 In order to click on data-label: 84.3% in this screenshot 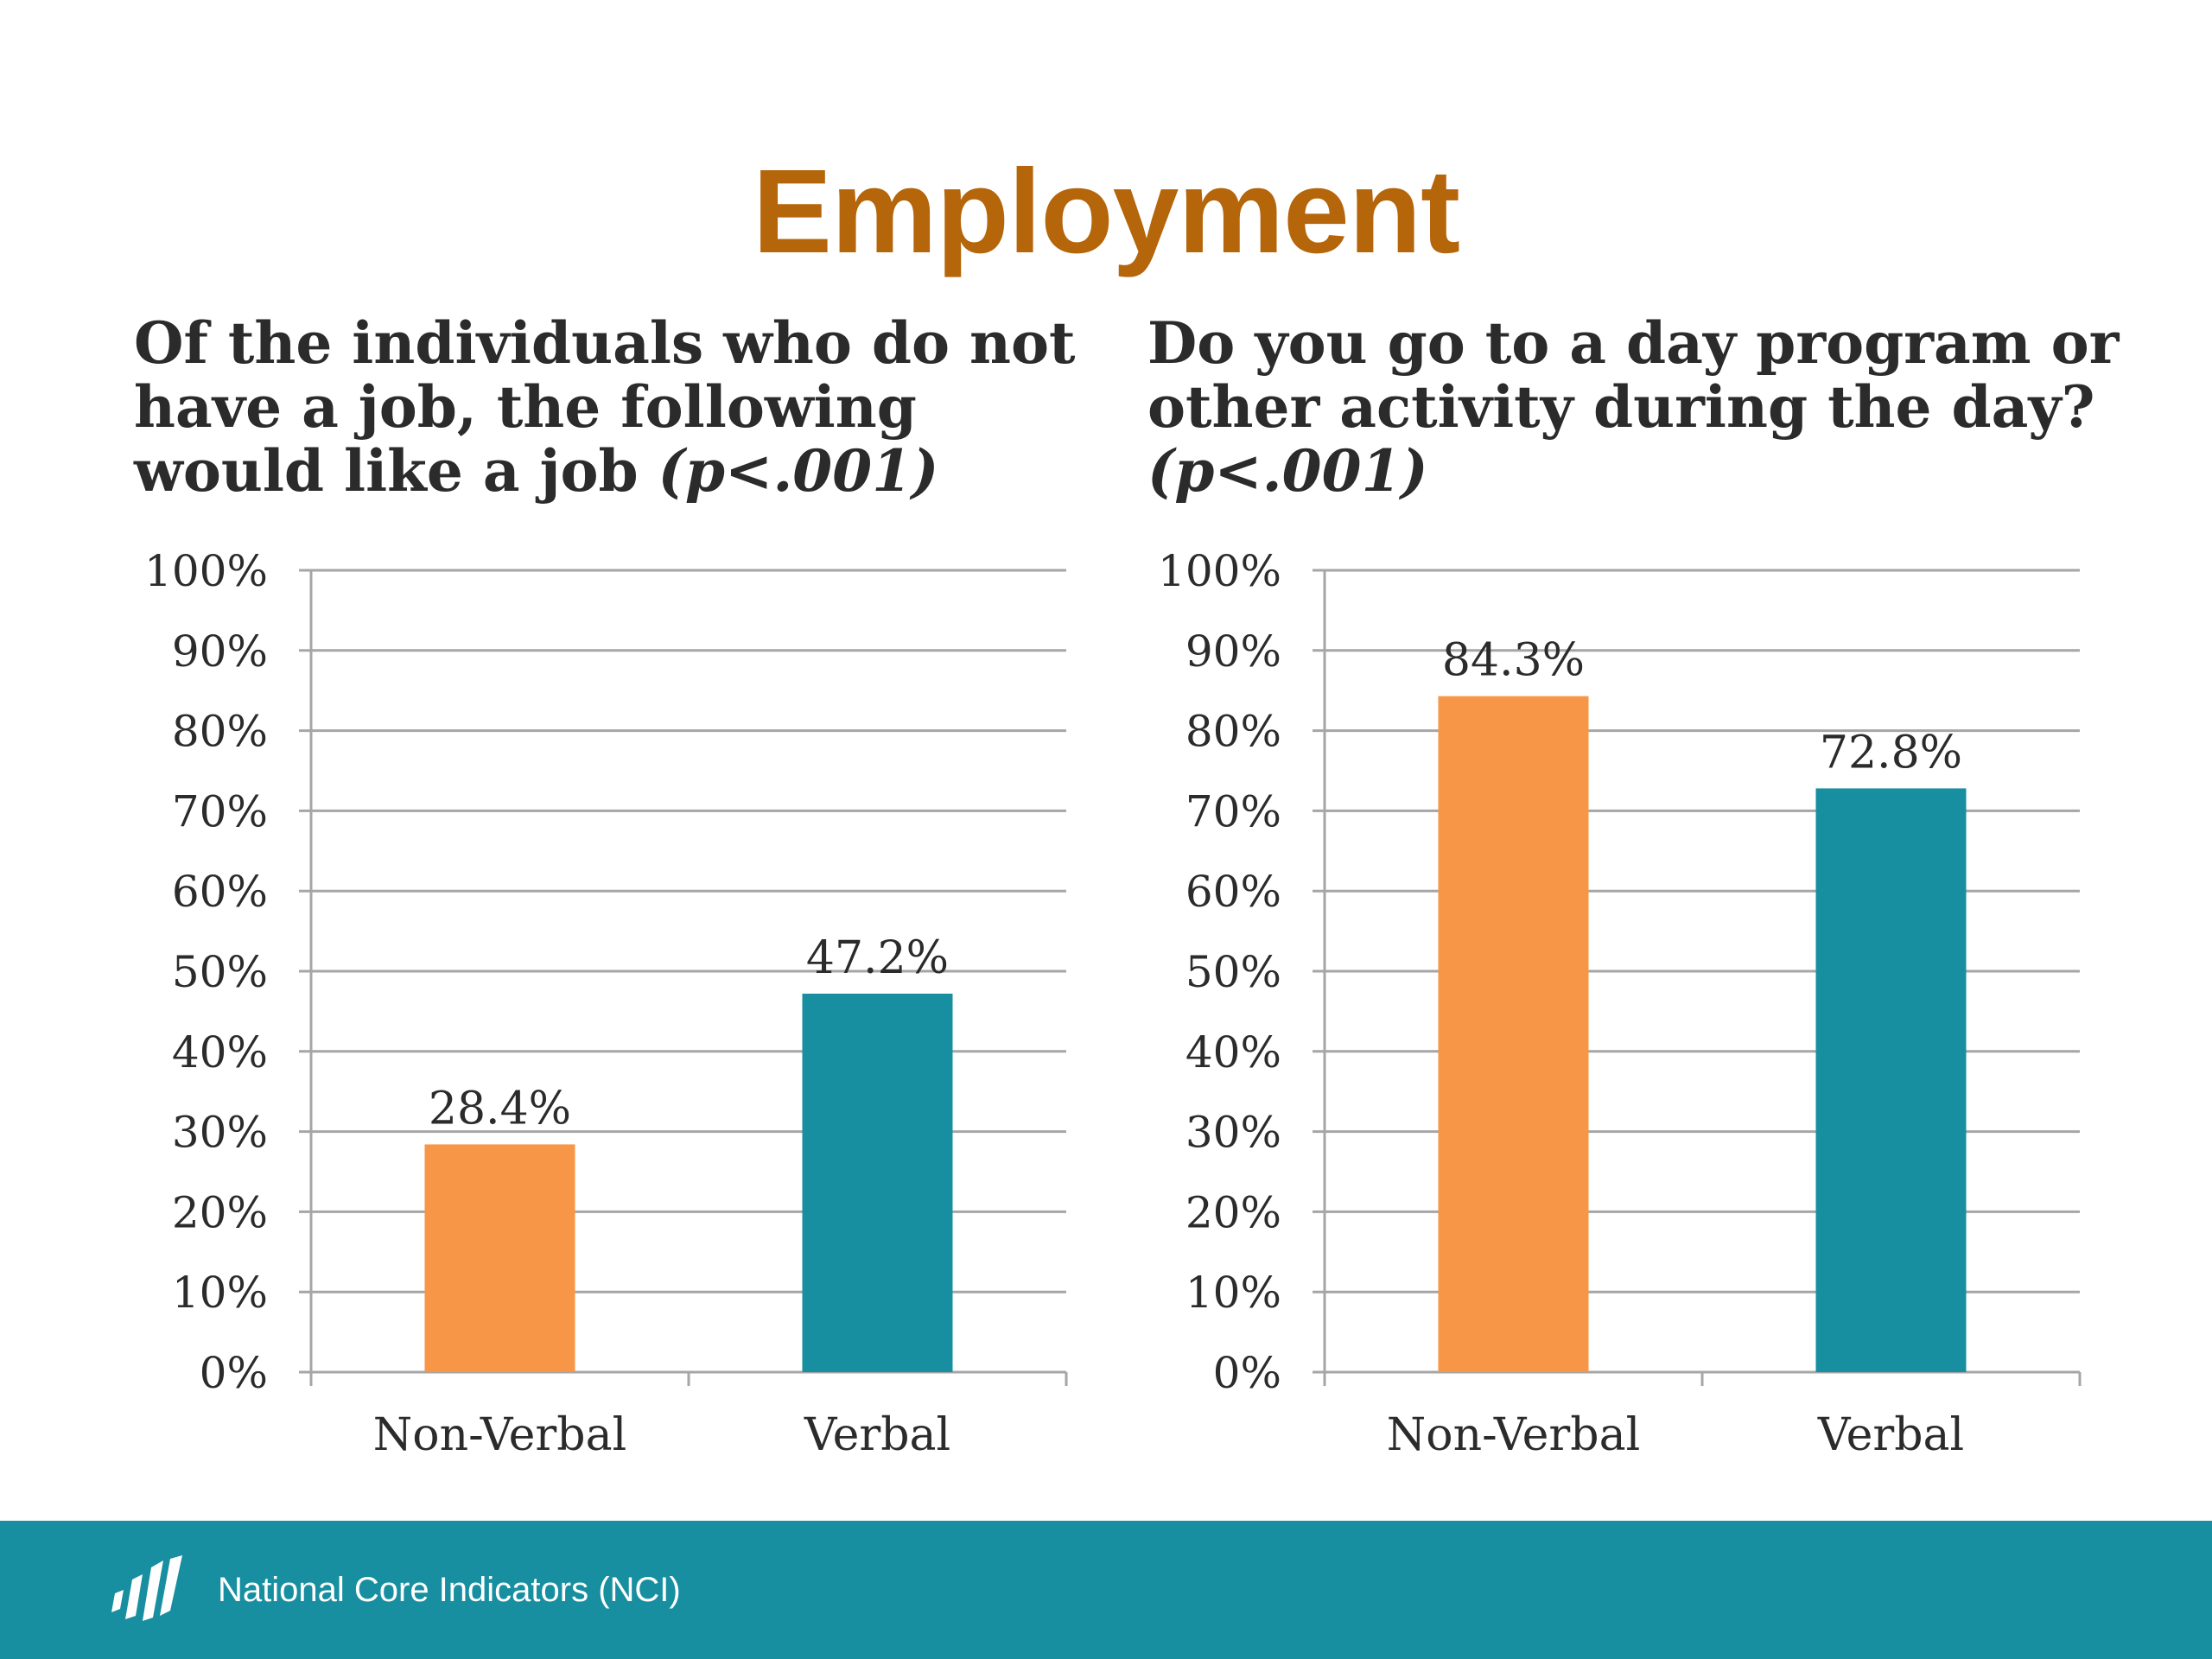, I will do `click(1513, 661)`.